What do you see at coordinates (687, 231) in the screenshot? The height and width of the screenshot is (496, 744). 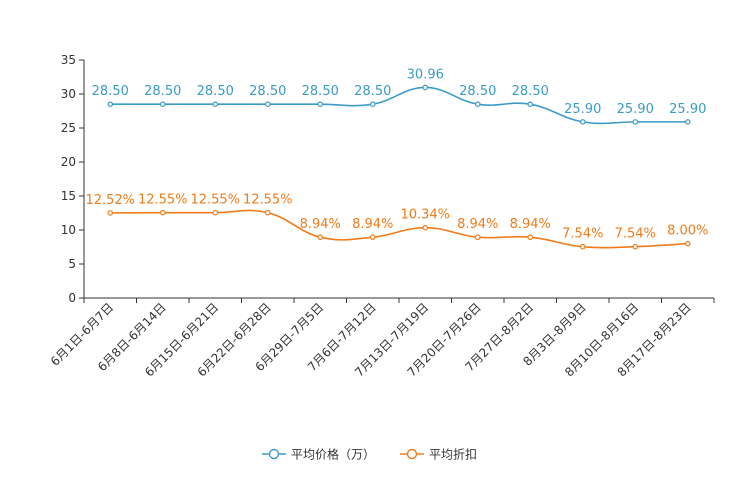 I see `data-label: 8.00%` at bounding box center [687, 231].